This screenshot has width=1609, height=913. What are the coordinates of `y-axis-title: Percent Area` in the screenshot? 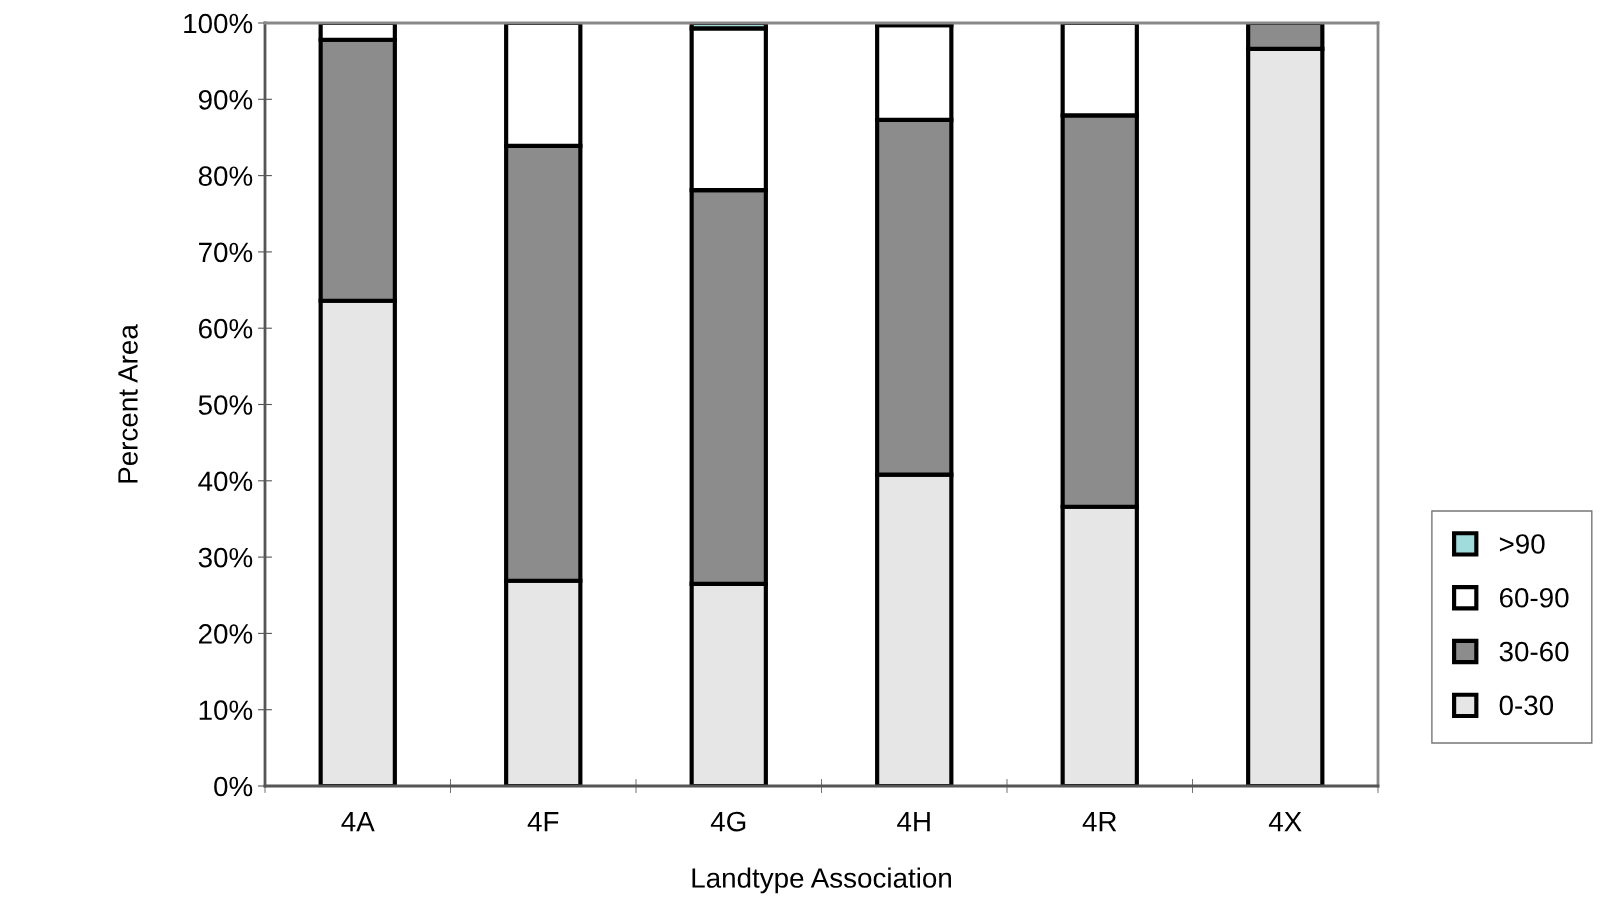 It's located at (128, 403).